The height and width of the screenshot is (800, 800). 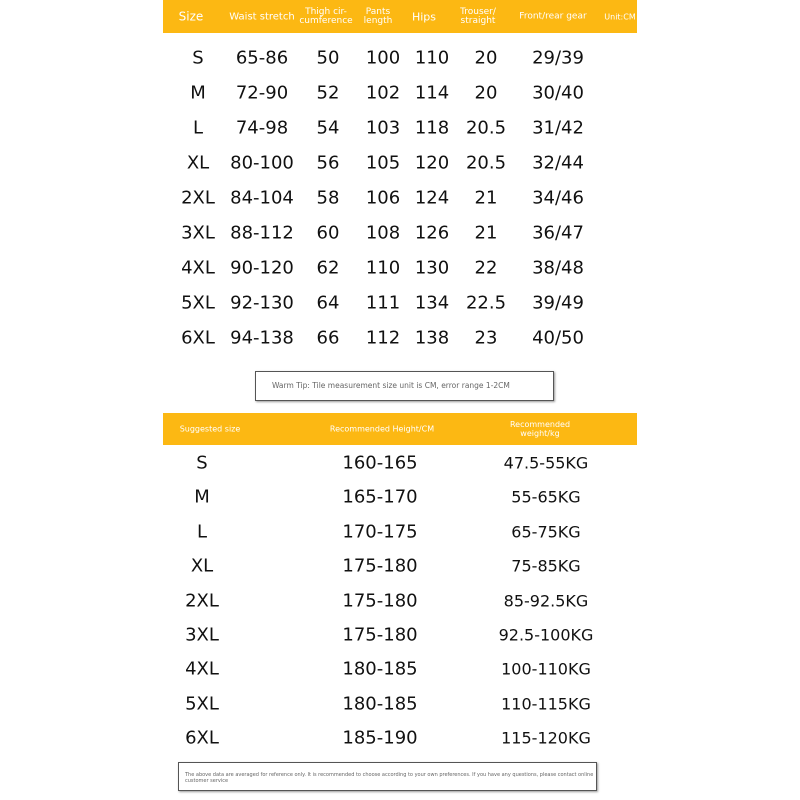 I want to click on table-cell: 23, so click(x=486, y=338).